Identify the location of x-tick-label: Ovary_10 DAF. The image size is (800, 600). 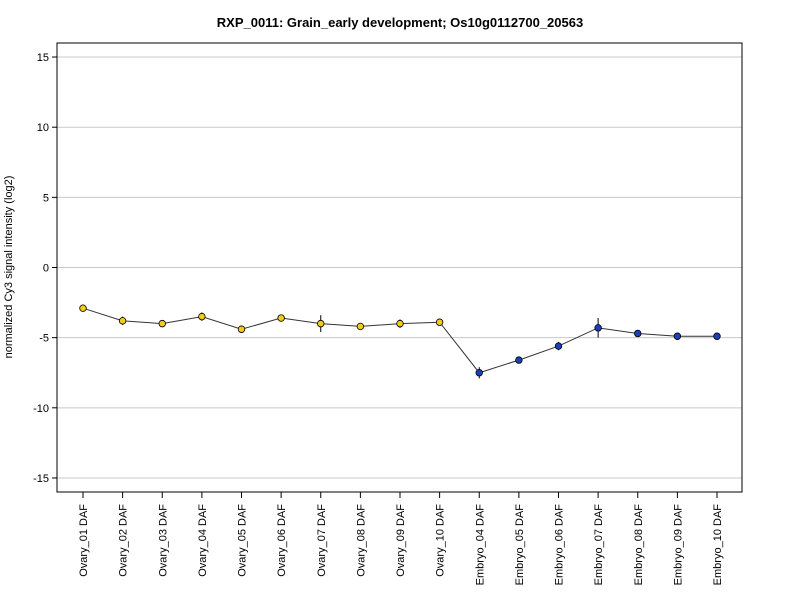
(441, 540).